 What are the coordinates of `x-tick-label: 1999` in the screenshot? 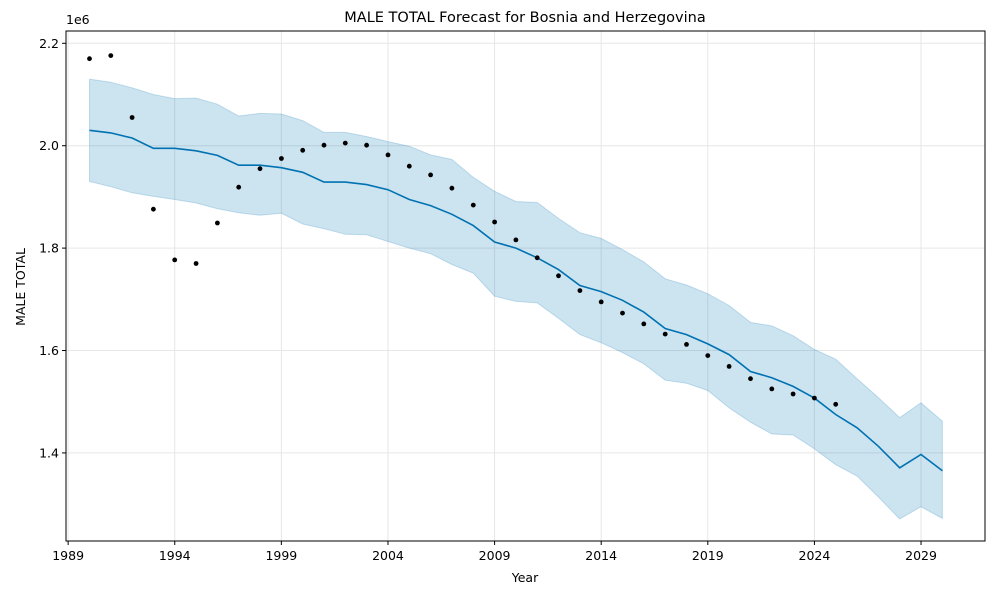 It's located at (281, 555).